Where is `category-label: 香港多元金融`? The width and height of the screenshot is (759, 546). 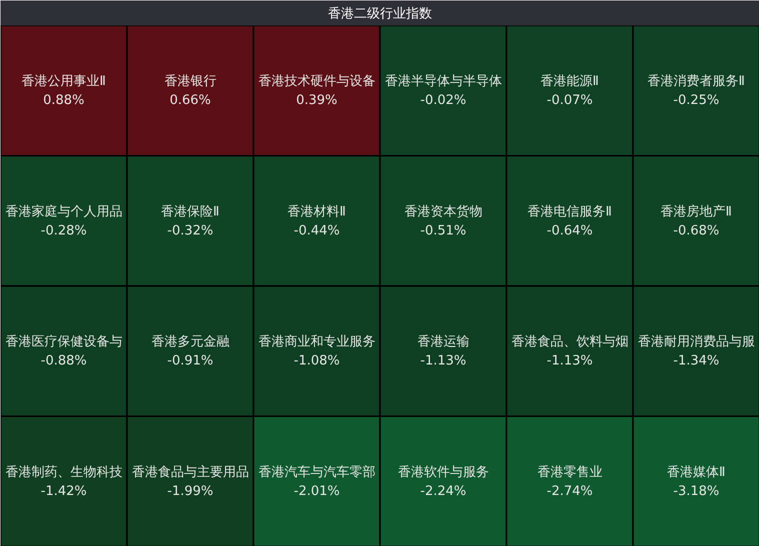
category-label: 香港多元金融 is located at coordinates (190, 342).